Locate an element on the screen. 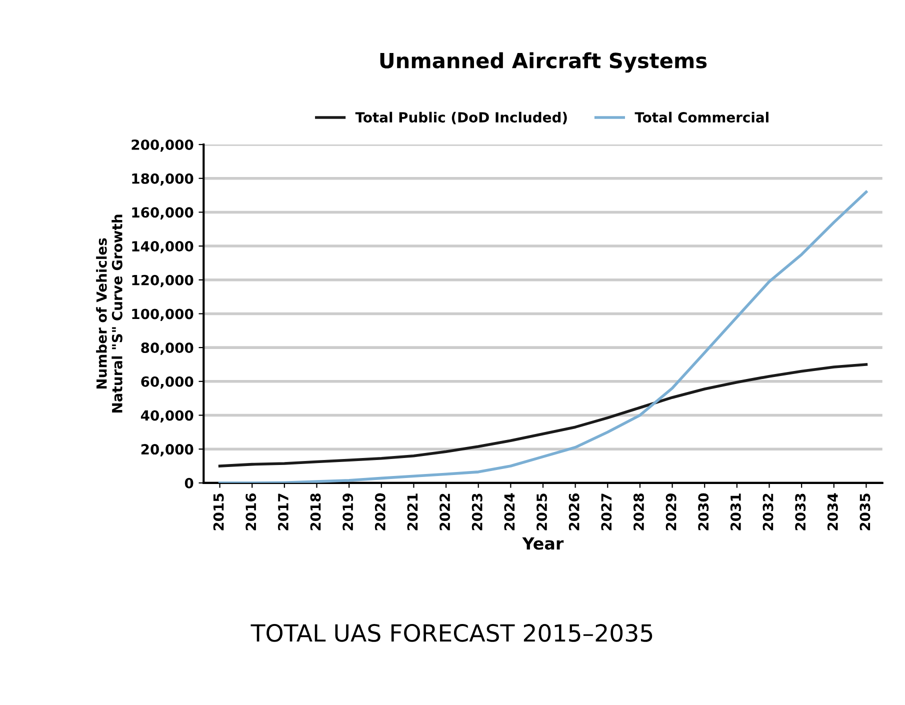 The image size is (905, 705). y-tick-label: 200,000 is located at coordinates (163, 145).